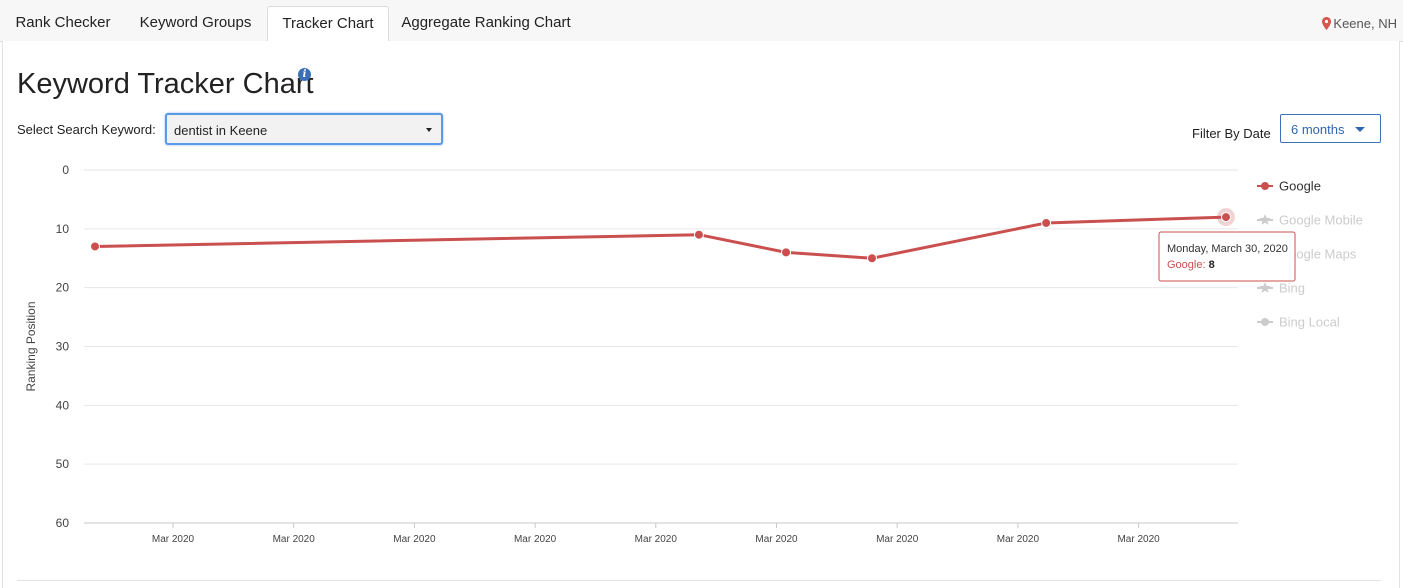 Image resolution: width=1403 pixels, height=588 pixels. I want to click on y-tick-label: 10, so click(63, 229).